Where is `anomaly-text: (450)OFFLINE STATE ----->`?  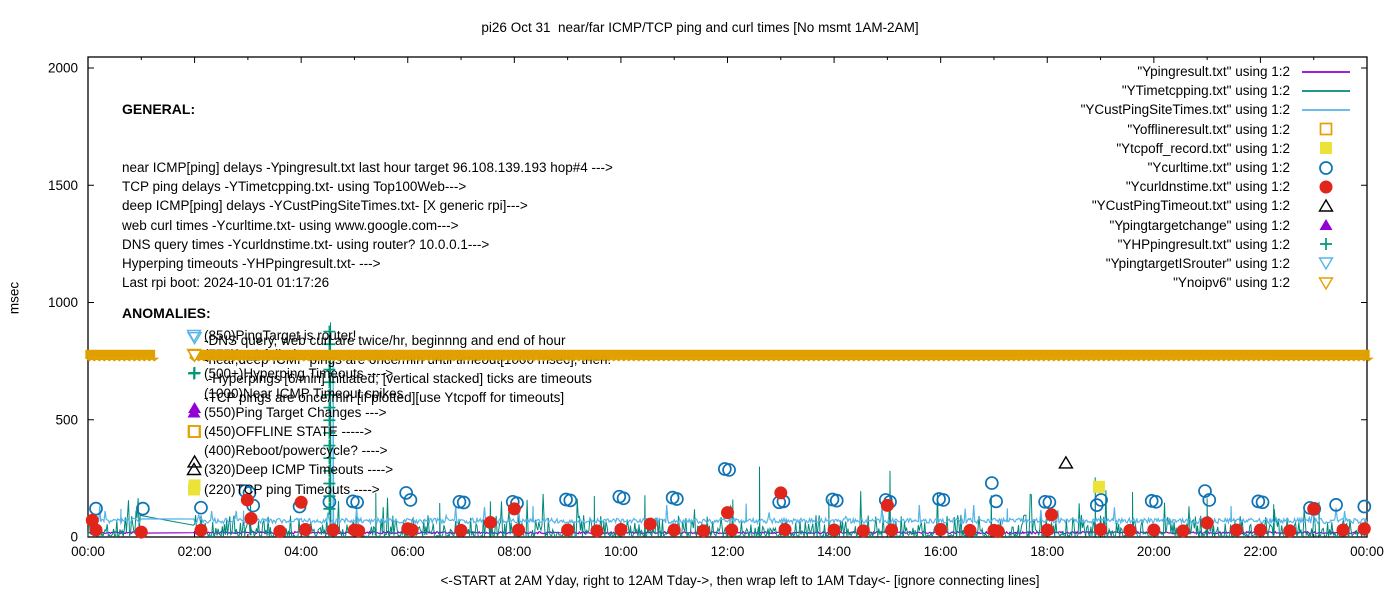
anomaly-text: (450)OFFLINE STATE -----> is located at coordinates (288, 432).